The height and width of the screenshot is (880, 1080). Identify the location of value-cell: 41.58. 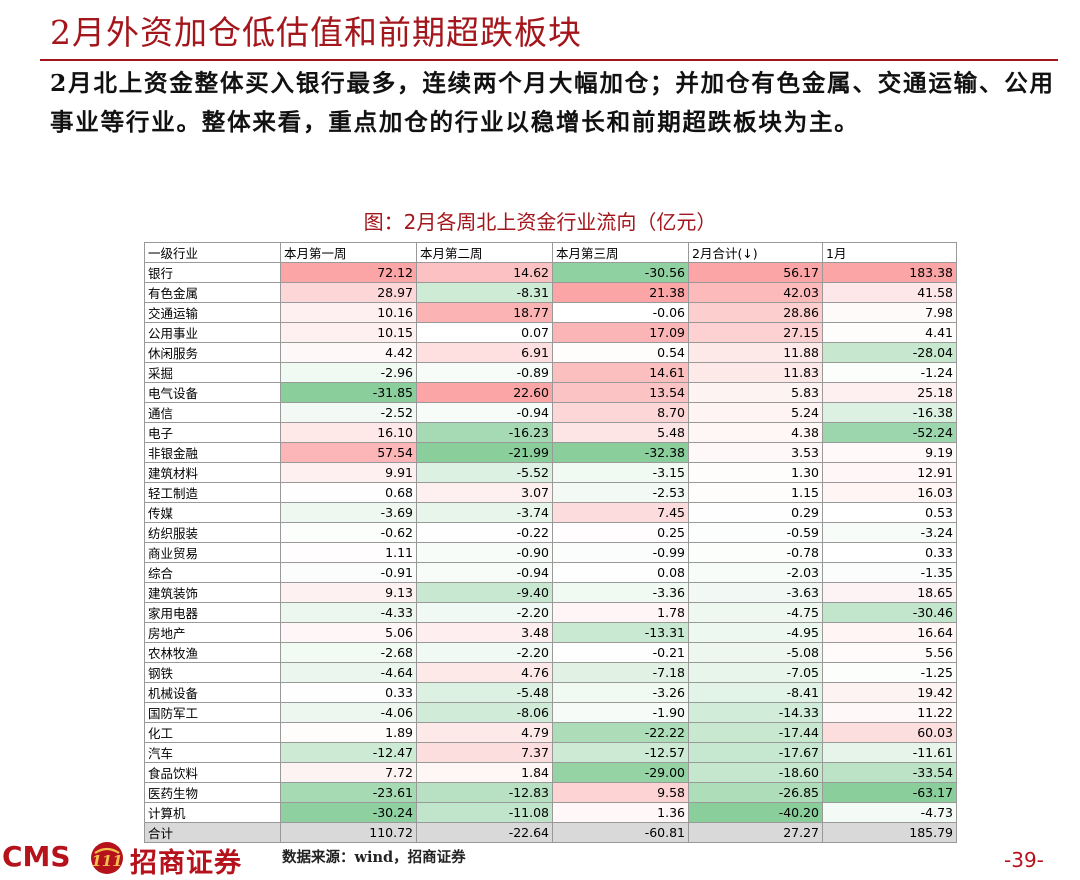
(889, 292).